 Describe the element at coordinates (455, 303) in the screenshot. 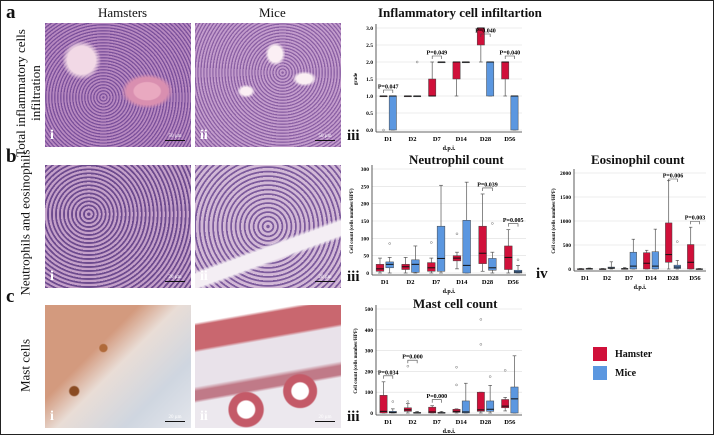

I see `chart-title-mast: Mast cell count` at that location.